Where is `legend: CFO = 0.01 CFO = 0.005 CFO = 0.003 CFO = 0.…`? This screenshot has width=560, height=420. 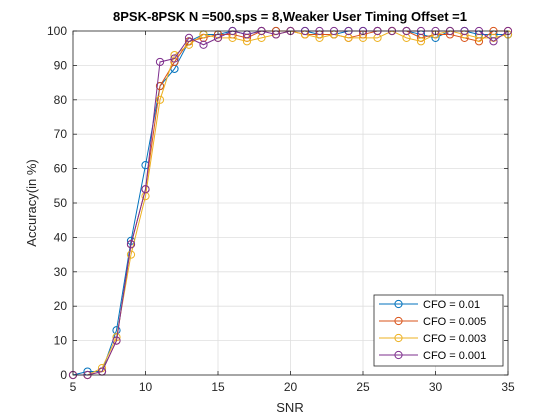
legend: CFO = 0.01 CFO = 0.005 CFO = 0.003 CFO = 0.… is located at coordinates (438, 330).